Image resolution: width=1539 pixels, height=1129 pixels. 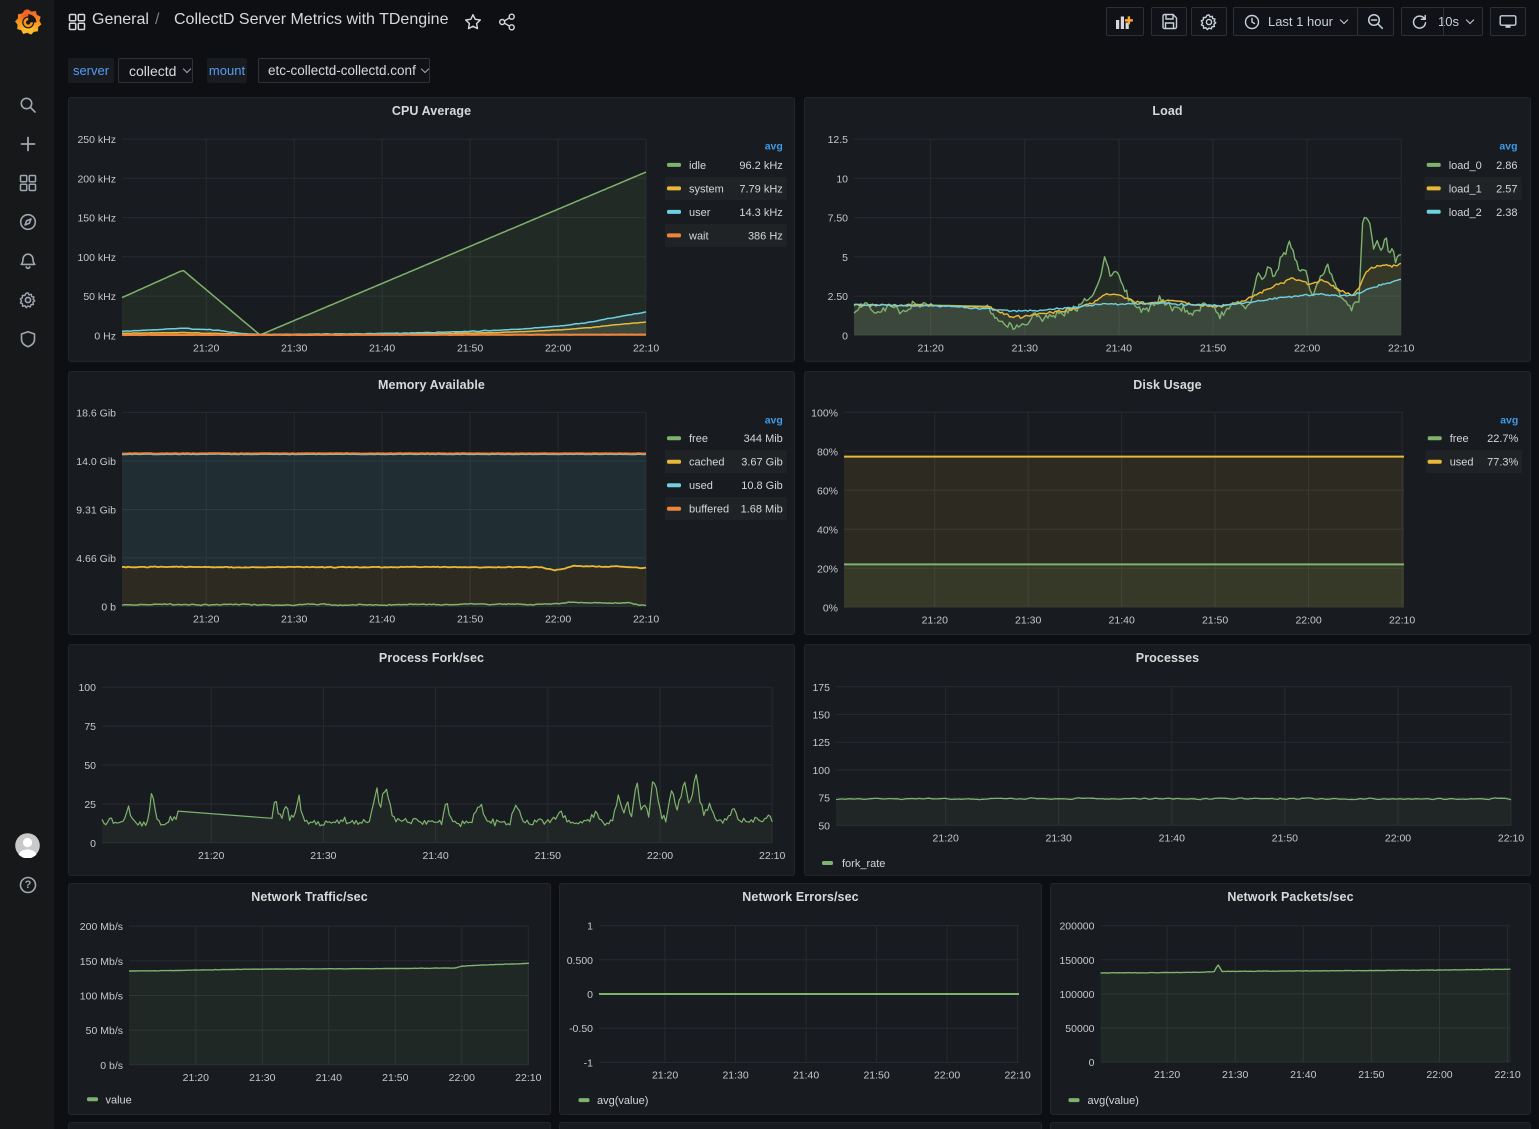 What do you see at coordinates (101, 997) in the screenshot?
I see `svg-text: 100 Mb/s` at bounding box center [101, 997].